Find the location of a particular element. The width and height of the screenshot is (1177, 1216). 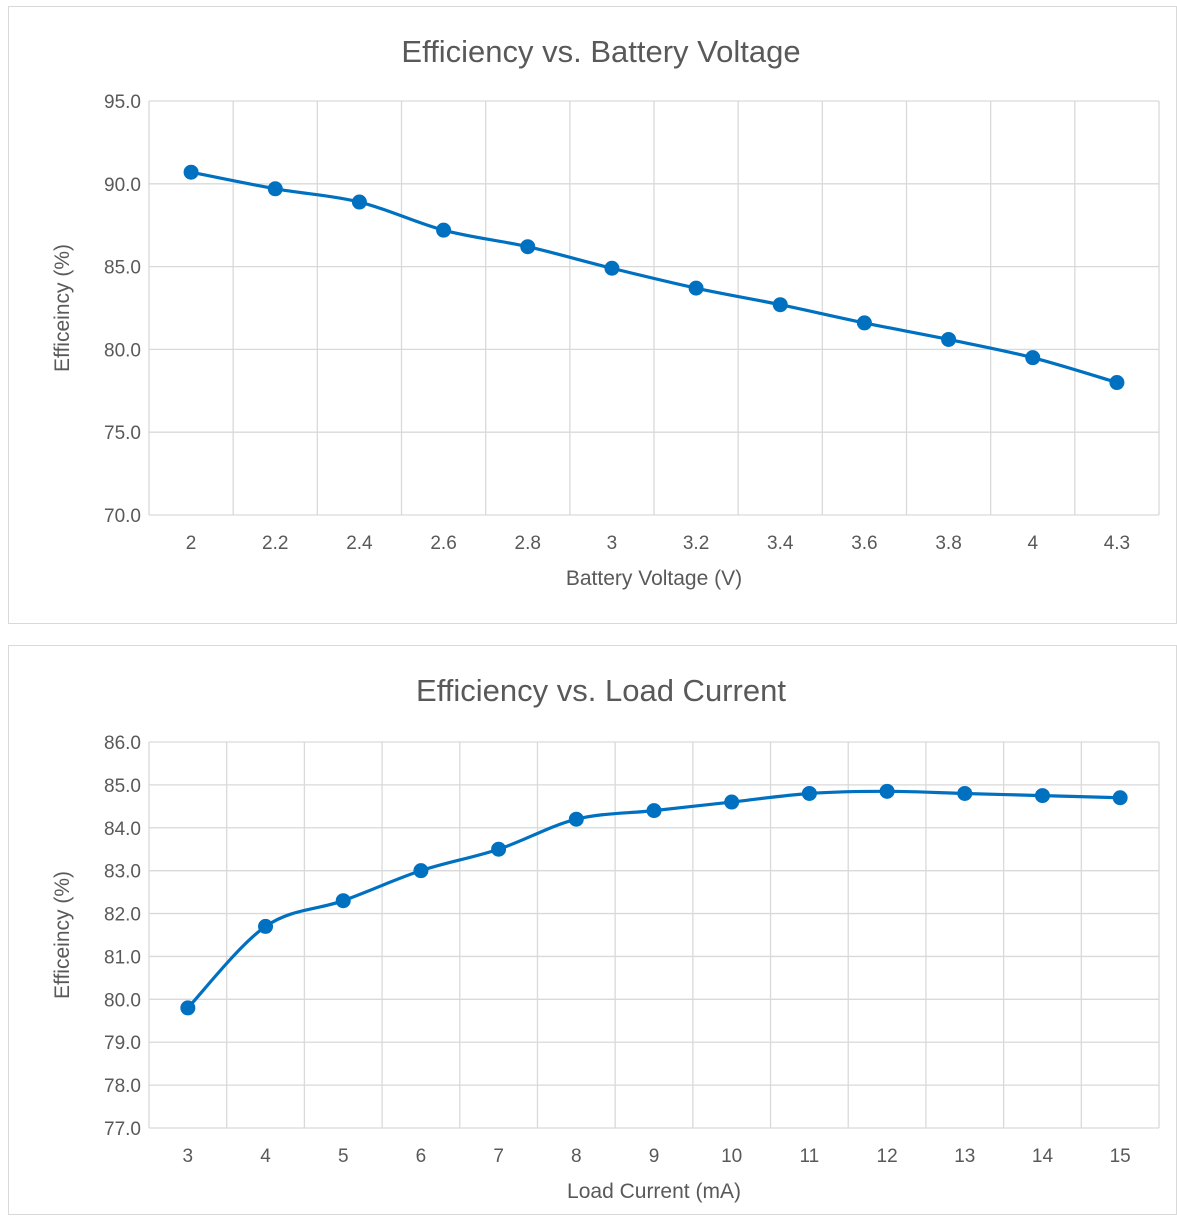

x-tick-label: 2.4 is located at coordinates (359, 543).